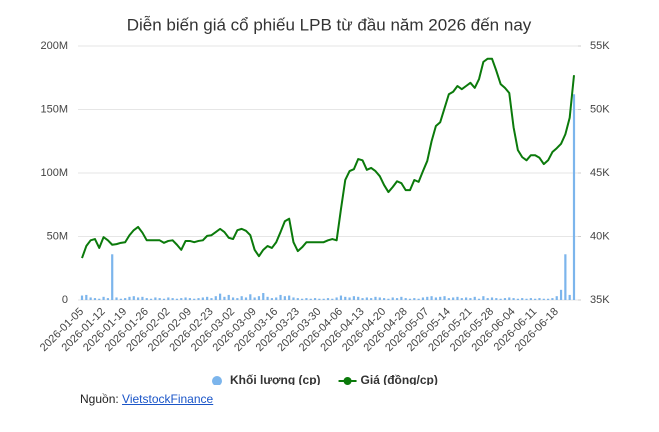  What do you see at coordinates (600, 109) in the screenshot?
I see `y2-tick-label: 50K` at bounding box center [600, 109].